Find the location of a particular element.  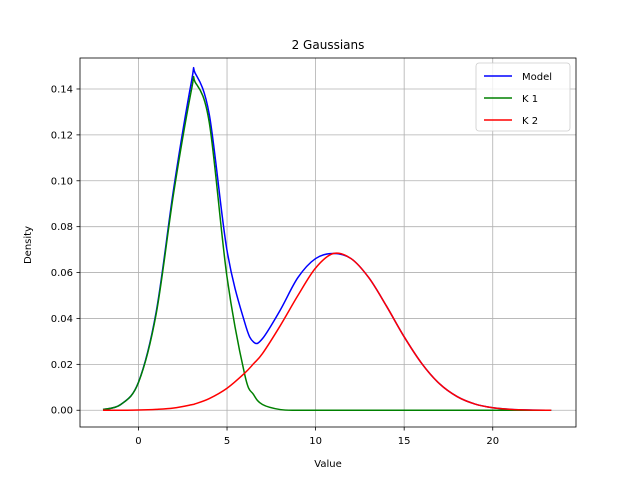

y-tick-label: 0.00 is located at coordinates (62, 411).